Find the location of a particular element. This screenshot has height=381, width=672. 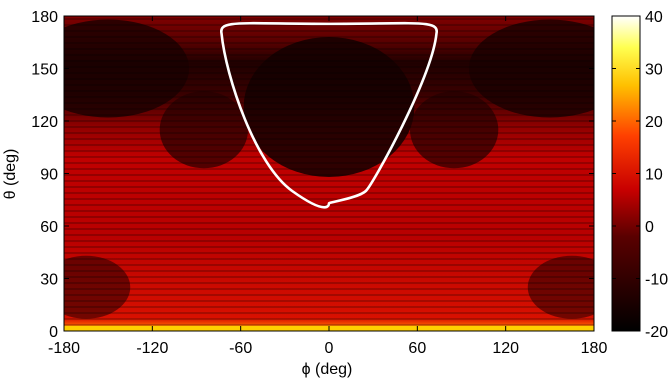

colorbar is located at coordinates (626, 173).